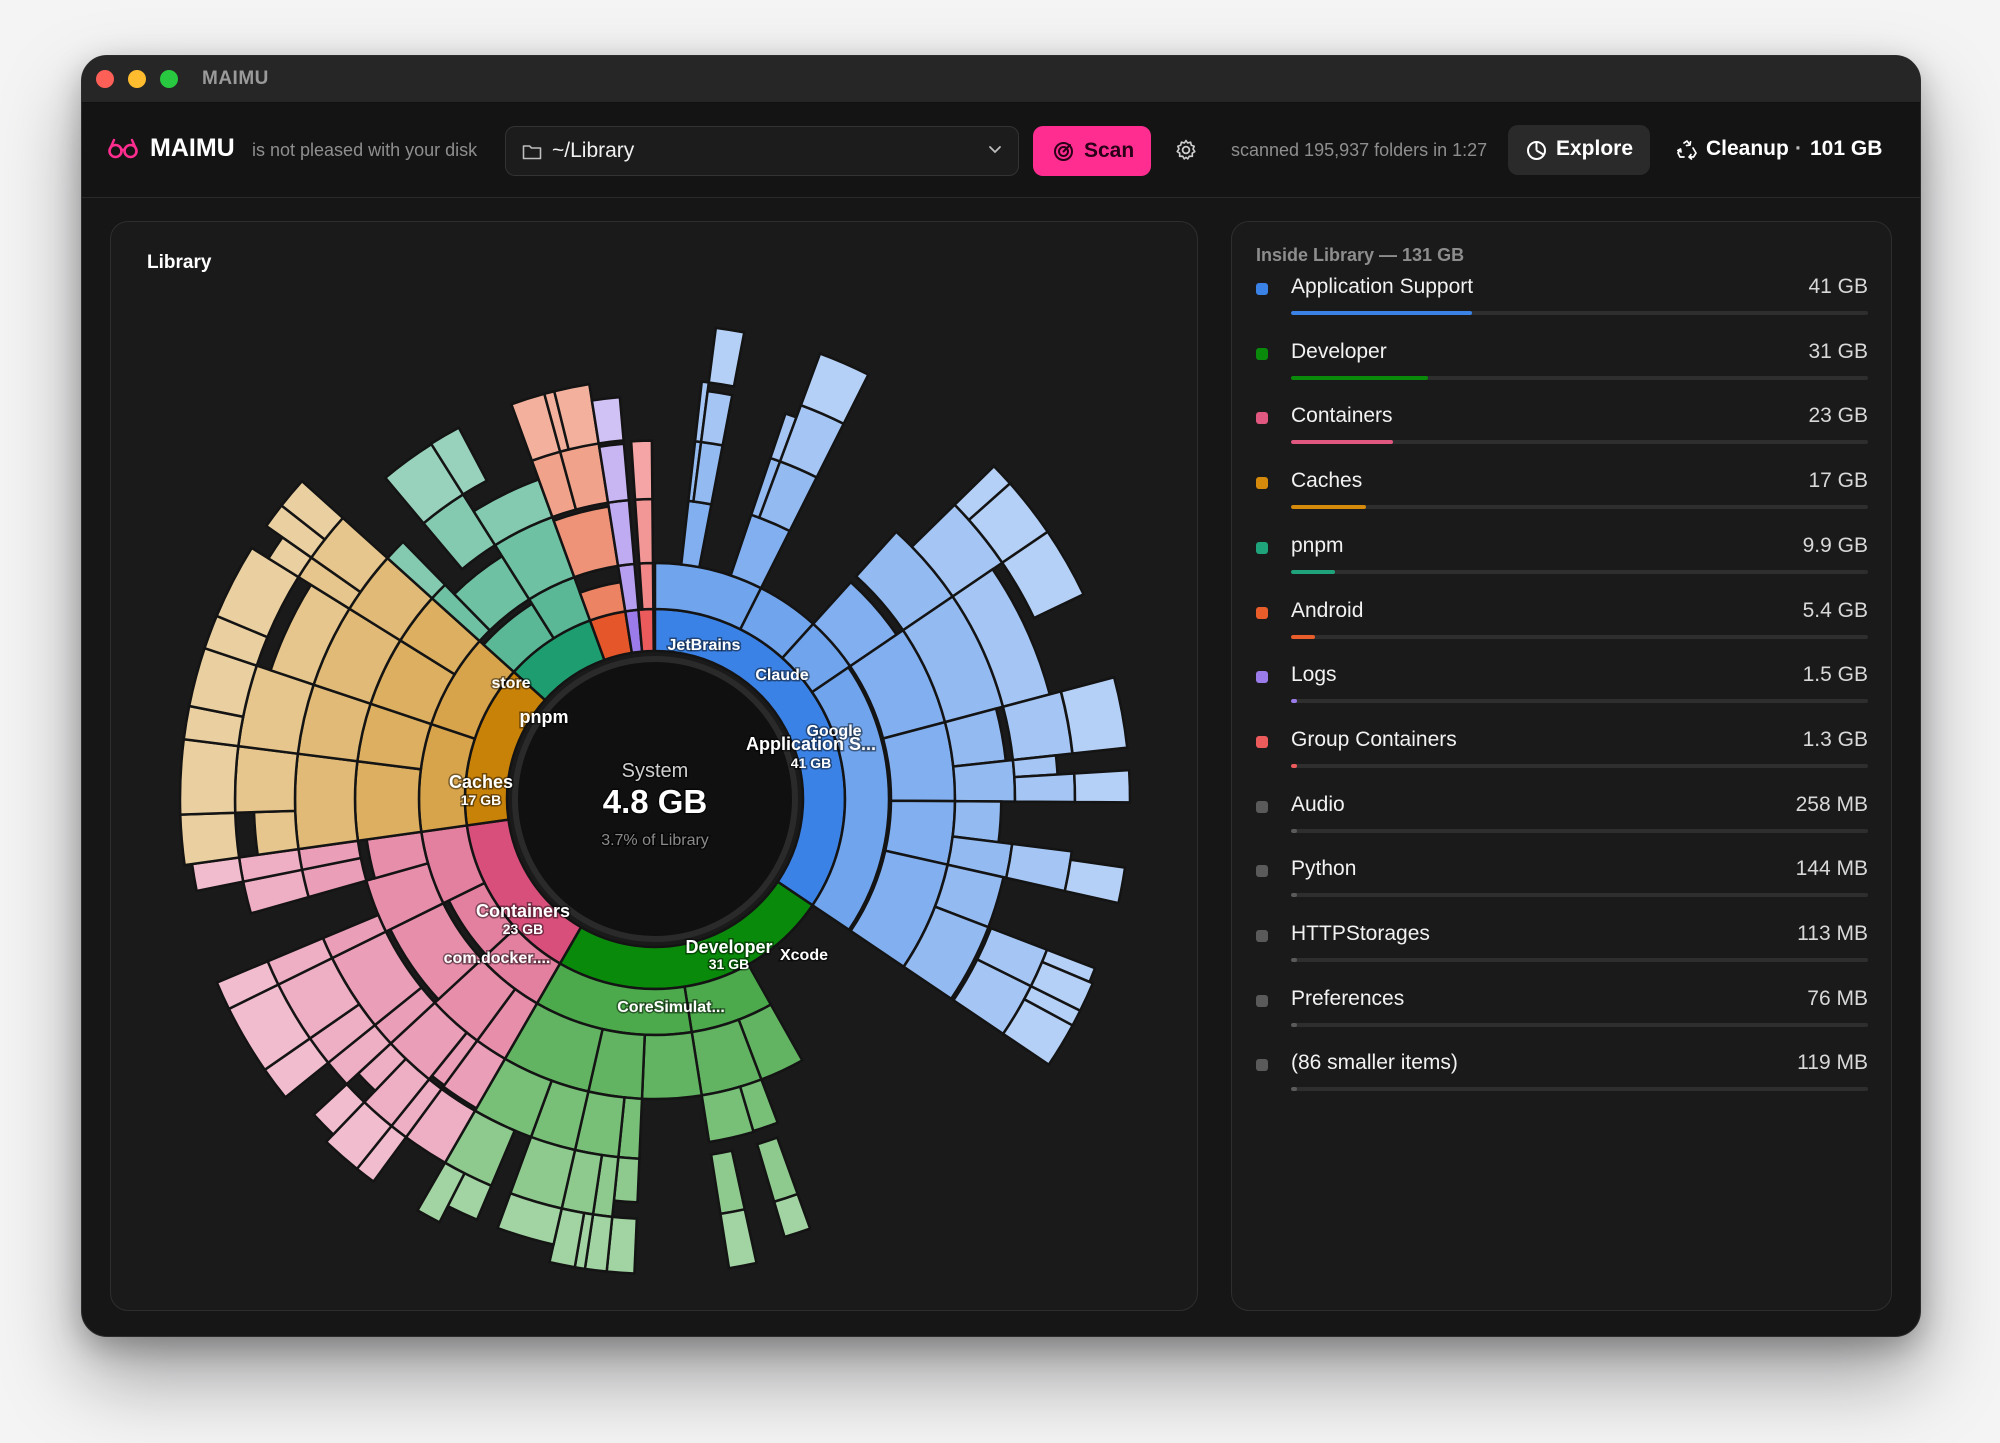 This screenshot has width=2000, height=1443. I want to click on item-name: Preferences, so click(1348, 998).